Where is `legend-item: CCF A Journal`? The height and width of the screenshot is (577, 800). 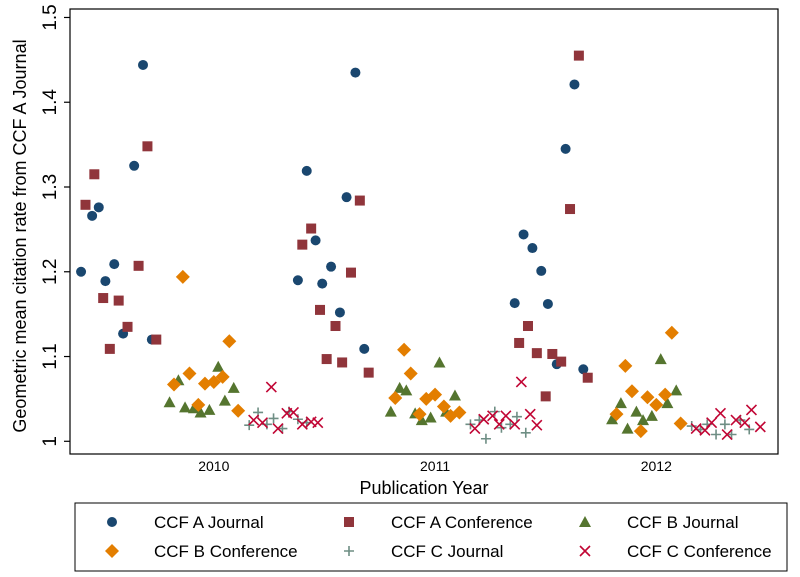 legend-item: CCF A Journal is located at coordinates (185, 522).